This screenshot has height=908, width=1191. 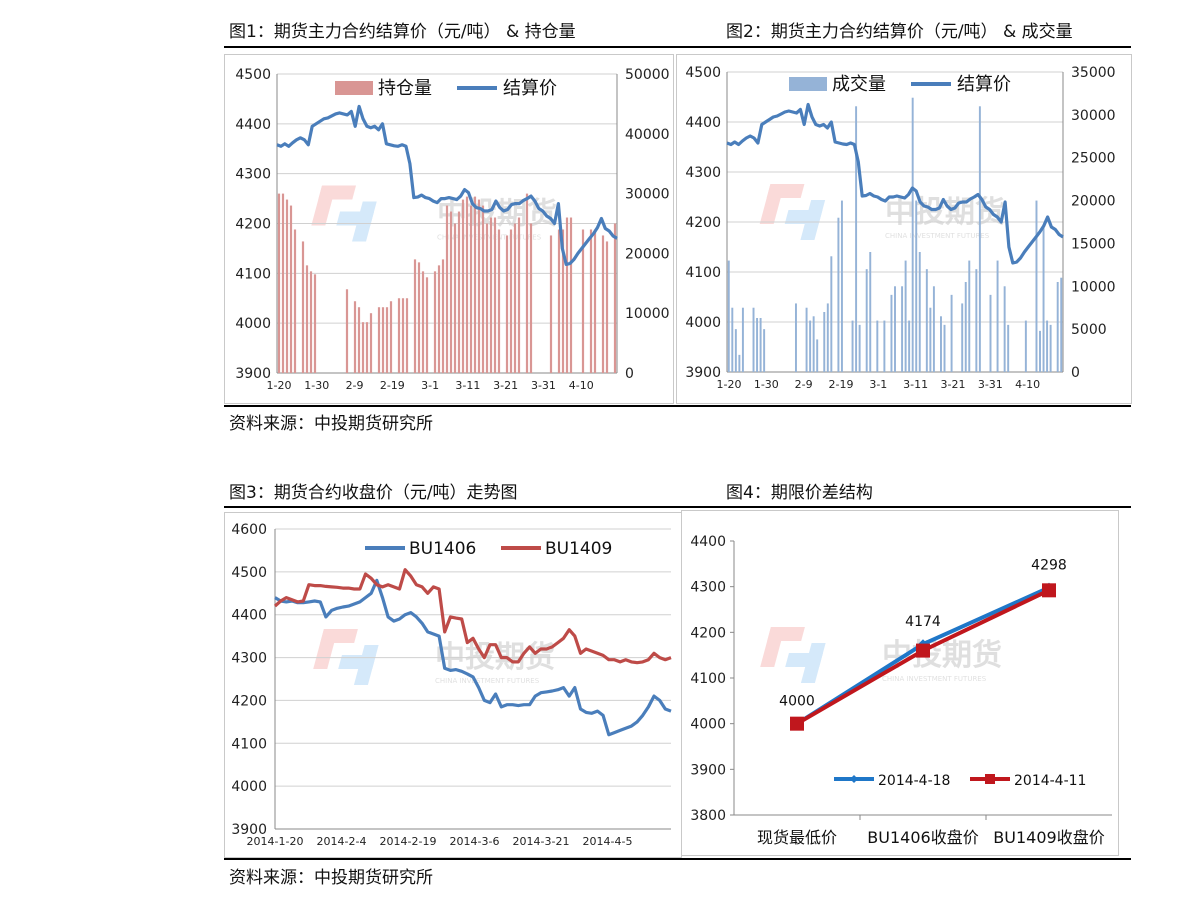 I want to click on fig1-watermark-subtext: CHINA INVESTMENT FUTURES, so click(x=489, y=238).